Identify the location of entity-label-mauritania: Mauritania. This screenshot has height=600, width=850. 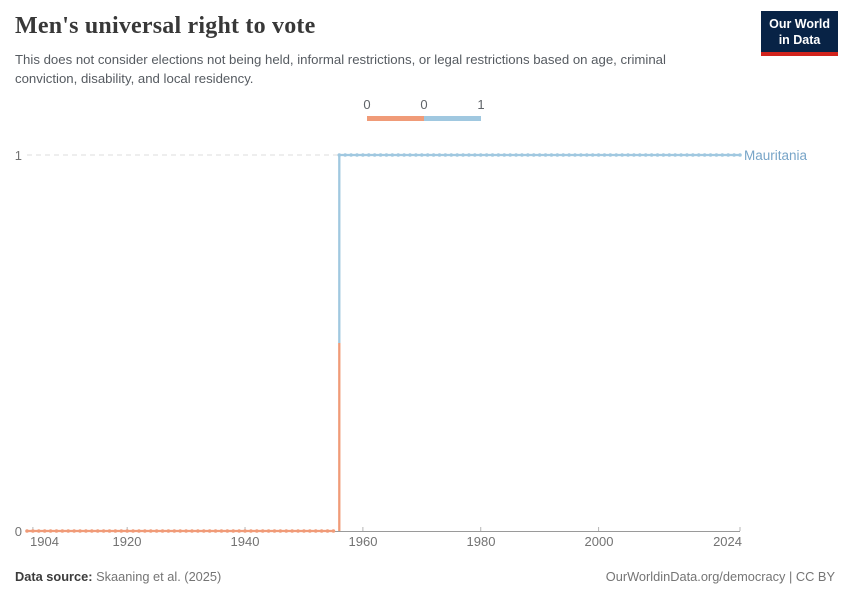
(776, 155).